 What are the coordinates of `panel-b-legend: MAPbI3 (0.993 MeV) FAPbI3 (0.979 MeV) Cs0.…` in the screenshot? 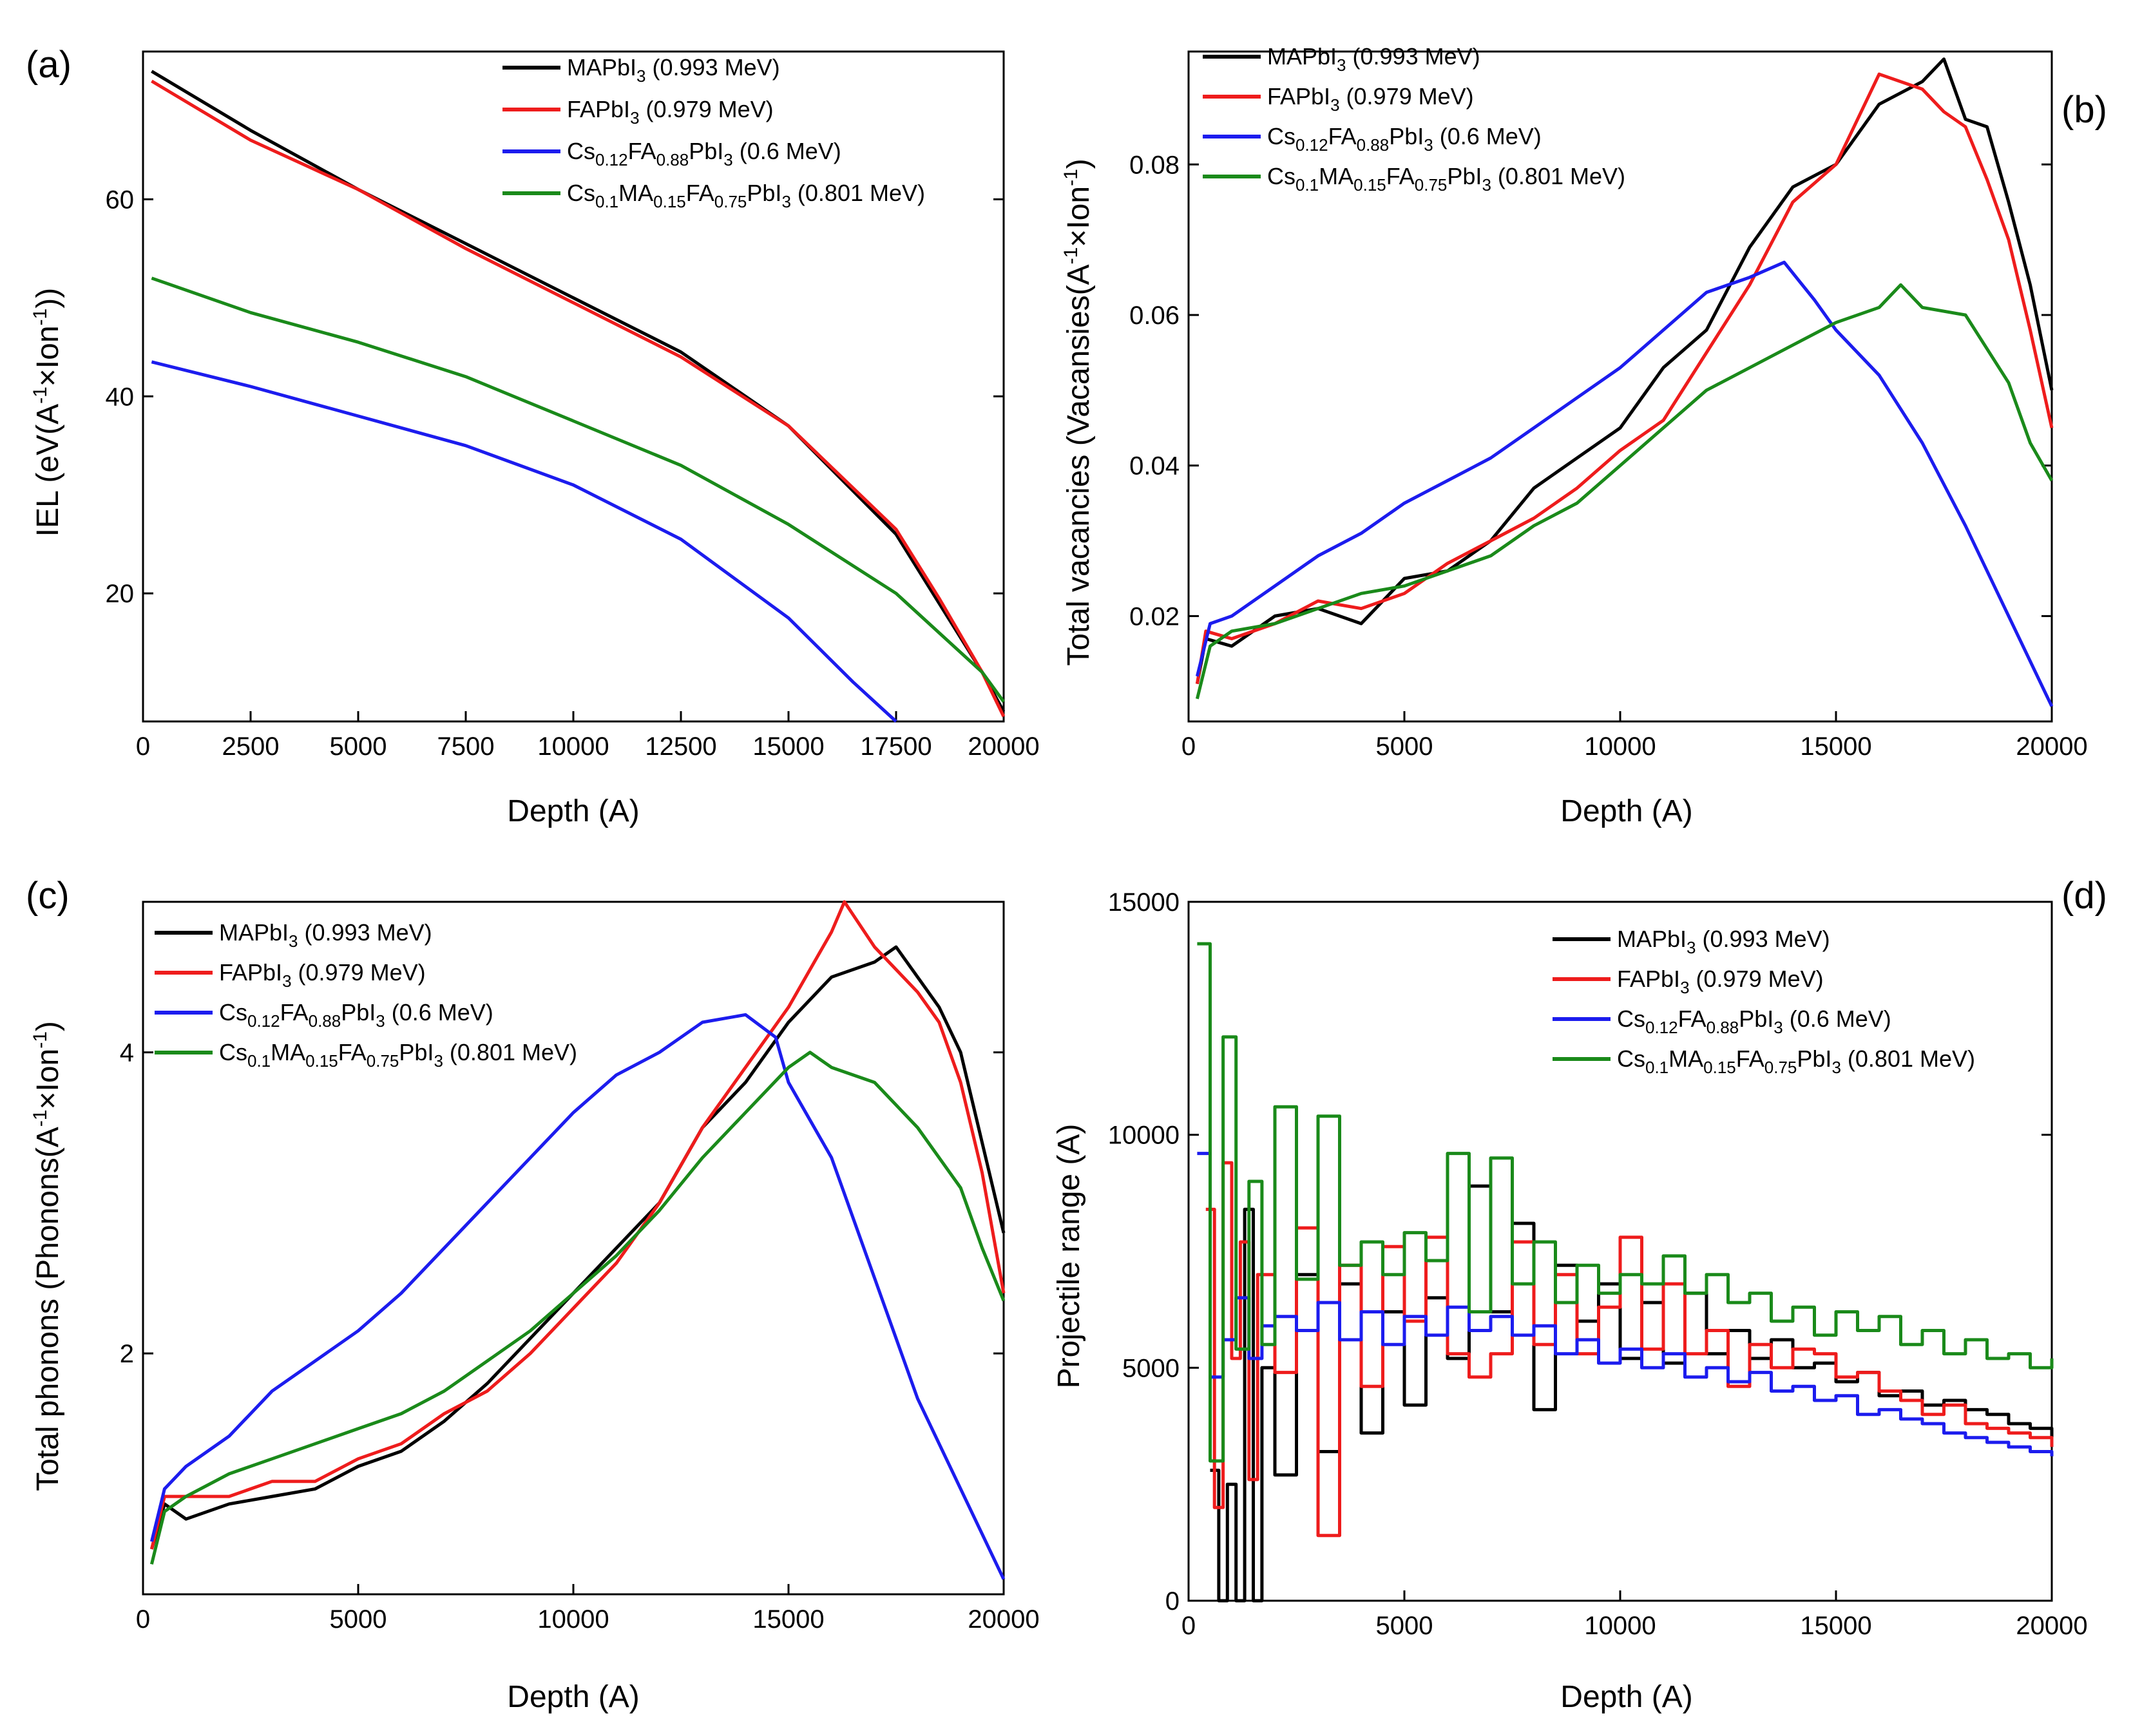 It's located at (1414, 119).